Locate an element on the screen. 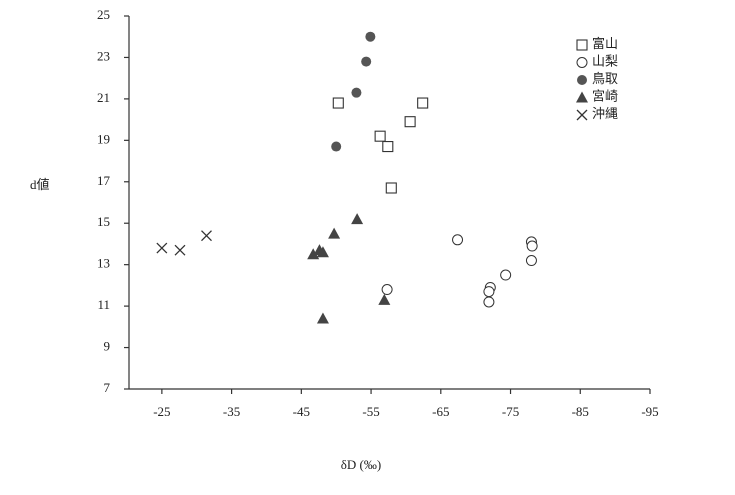 The height and width of the screenshot is (495, 735). legend-label: 沖縄 is located at coordinates (605, 113).